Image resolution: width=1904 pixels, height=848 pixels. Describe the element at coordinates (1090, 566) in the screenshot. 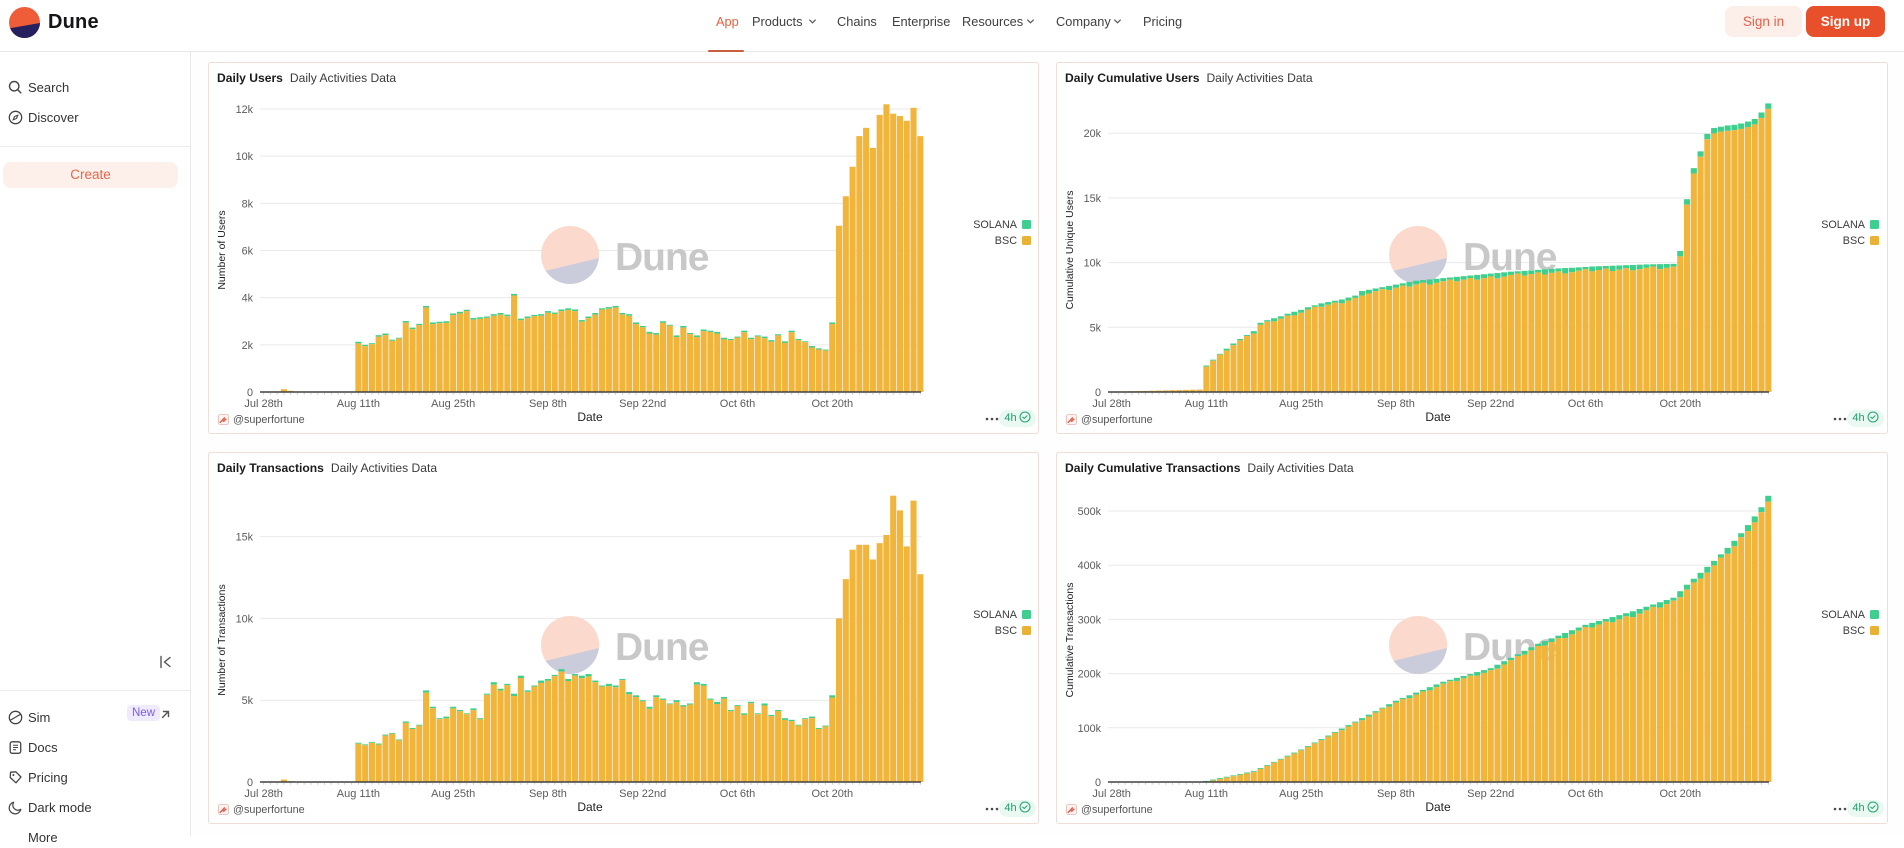

I see `svg-text: 400k` at that location.